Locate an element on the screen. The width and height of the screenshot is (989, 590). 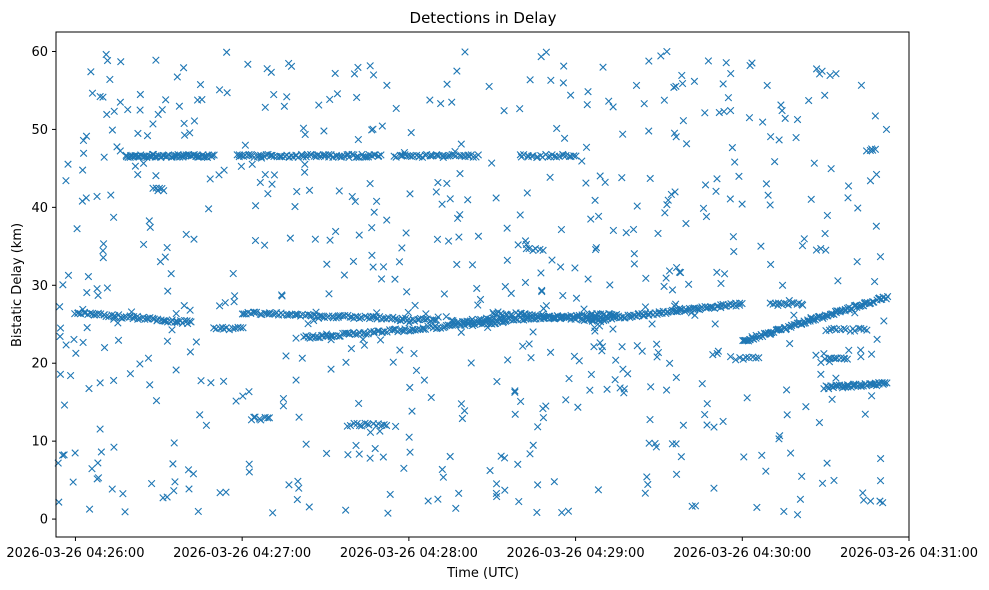
y-tick-label: 10 is located at coordinates (39, 442).